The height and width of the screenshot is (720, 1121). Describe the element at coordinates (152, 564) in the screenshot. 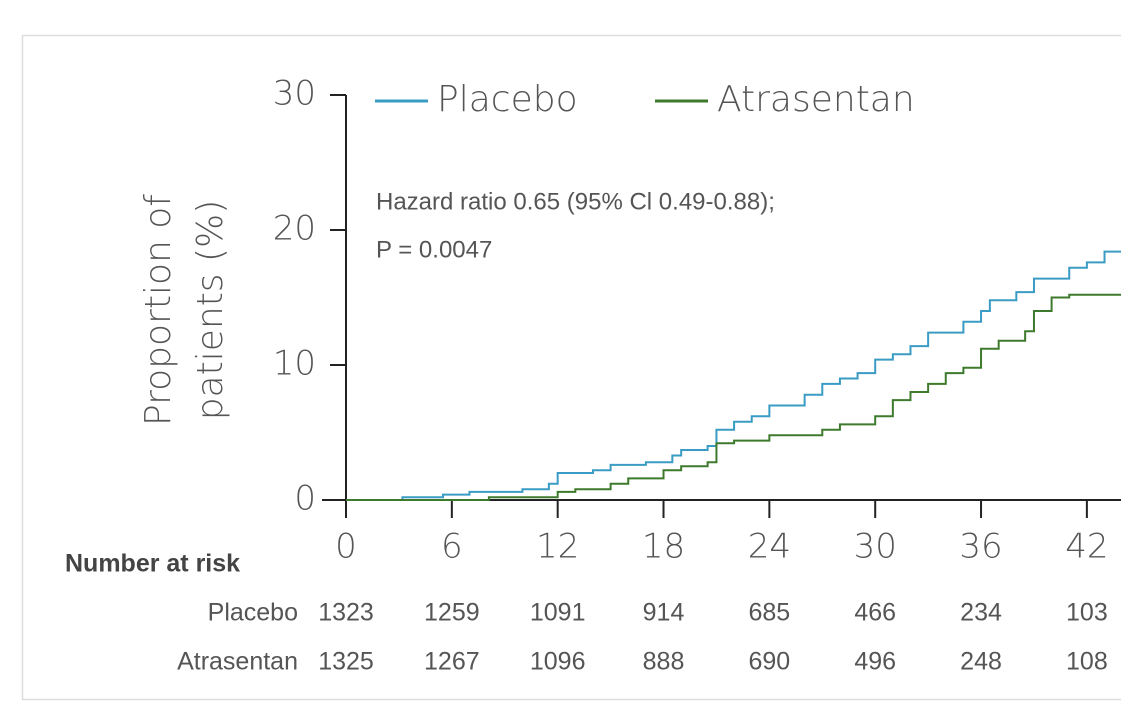

I see `risk-title: Number at risk` at that location.